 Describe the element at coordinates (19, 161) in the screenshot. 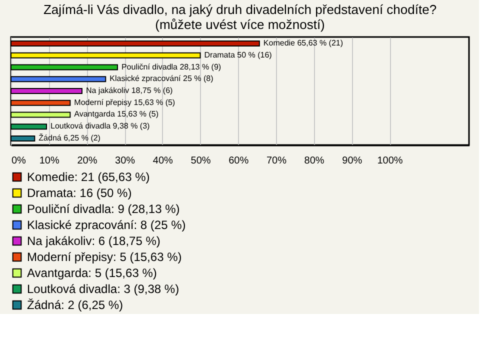

I see `x-tick-label: 0%` at that location.